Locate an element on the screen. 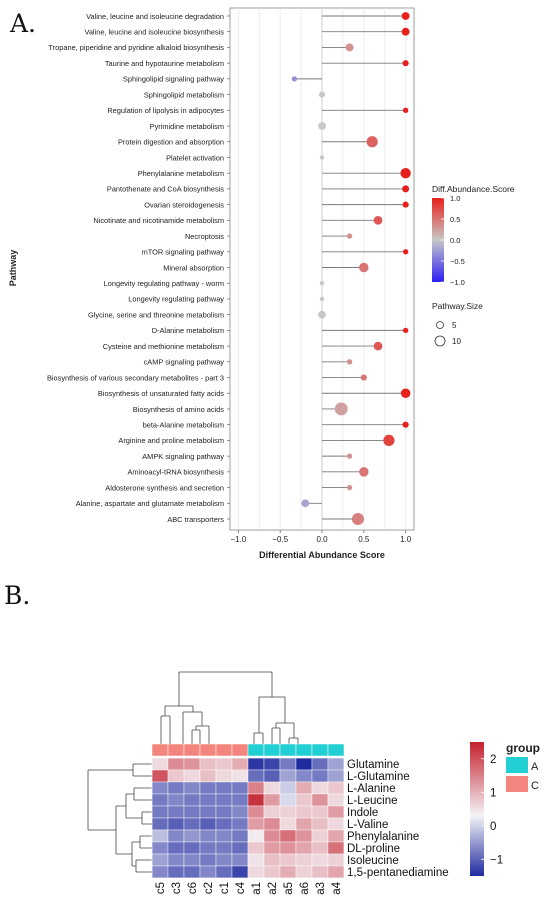 The image size is (550, 917). heatmap-color-tick-label: 0 is located at coordinates (493, 827).